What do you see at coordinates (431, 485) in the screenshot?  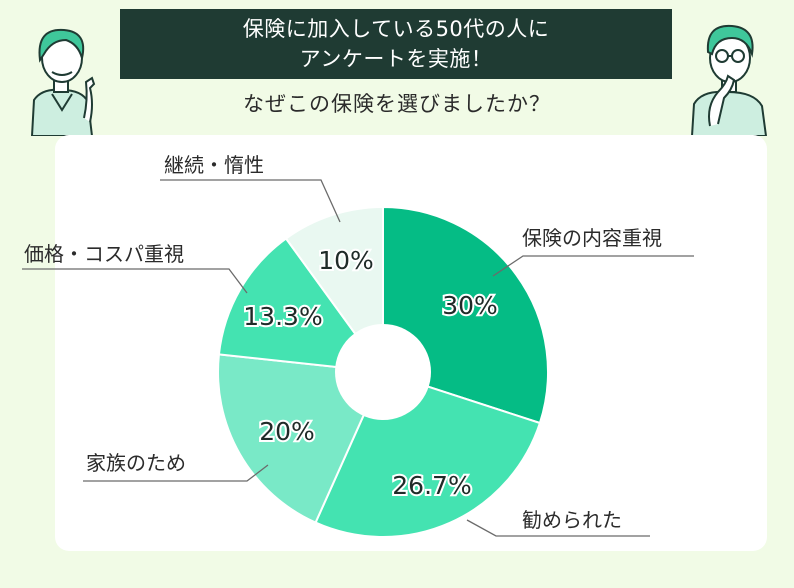 I see `slice-value-label-2: 26.7%` at bounding box center [431, 485].